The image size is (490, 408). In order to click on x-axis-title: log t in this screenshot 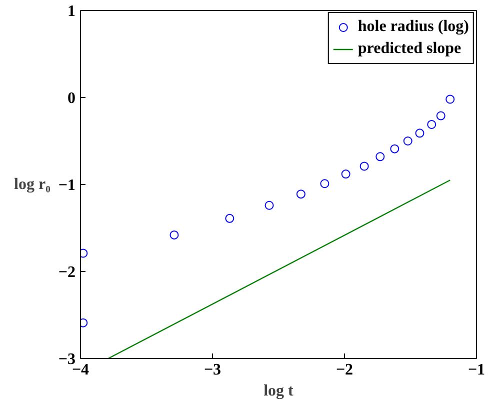, I will do `click(279, 391)`.